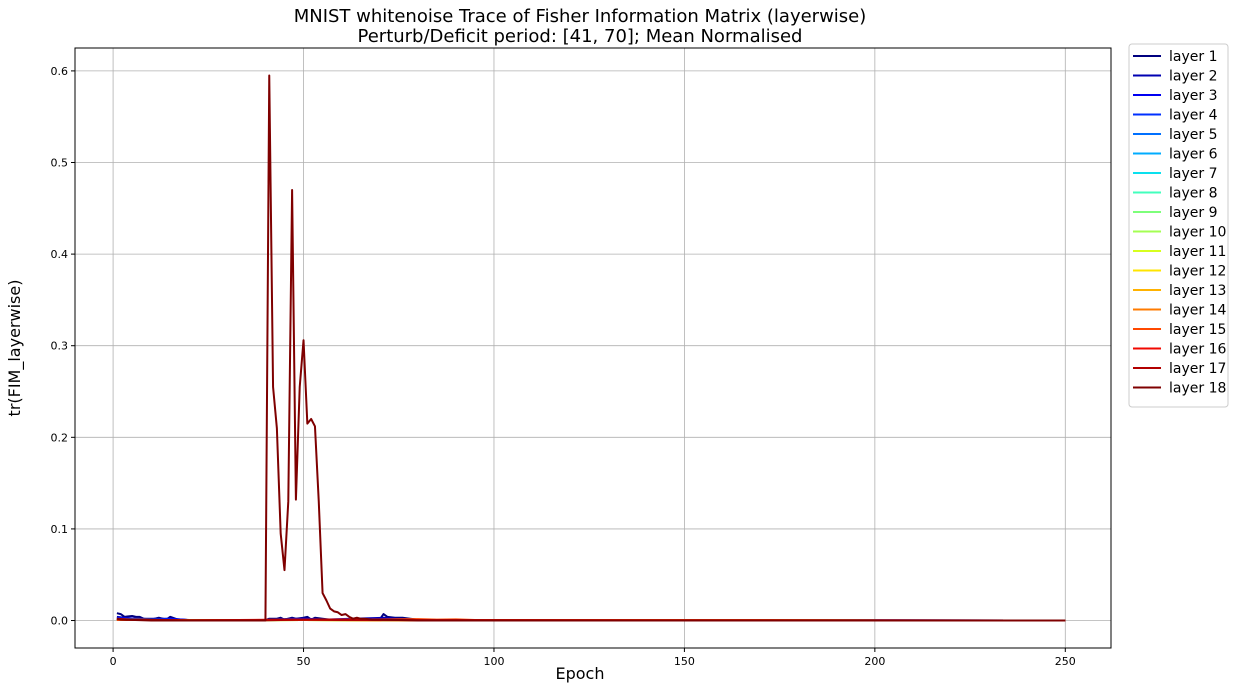 This screenshot has width=1235, height=689. What do you see at coordinates (1197, 233) in the screenshot?
I see `legend-label: layer 10` at bounding box center [1197, 233].